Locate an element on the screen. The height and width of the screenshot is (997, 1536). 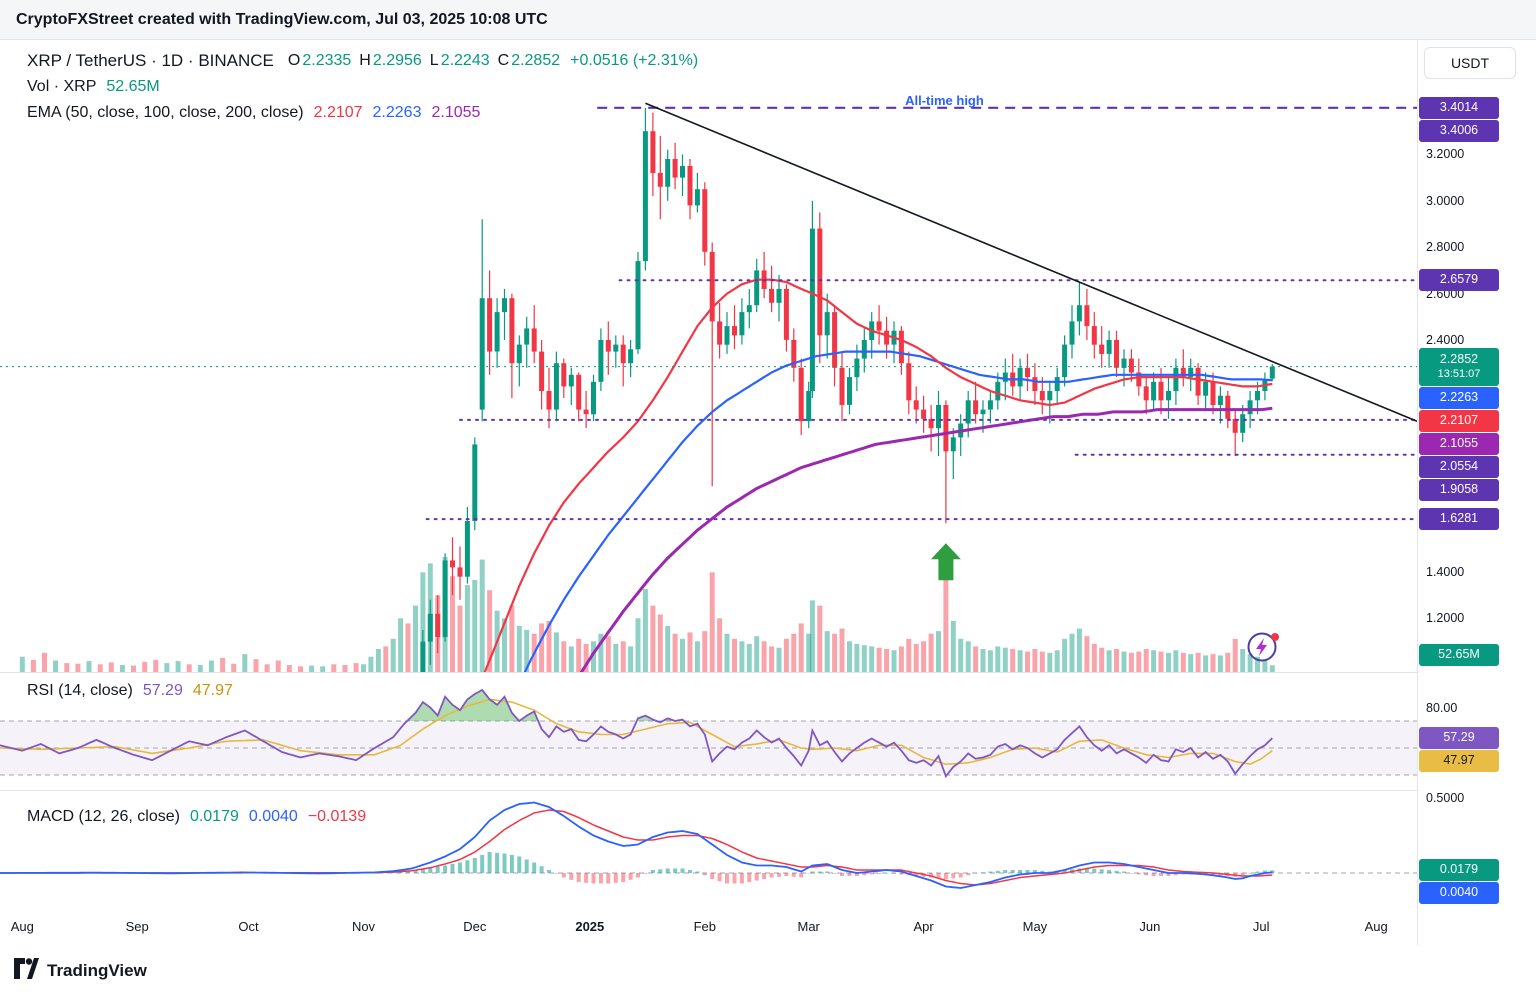
volume-label: Vol · XRP is located at coordinates (62, 86).